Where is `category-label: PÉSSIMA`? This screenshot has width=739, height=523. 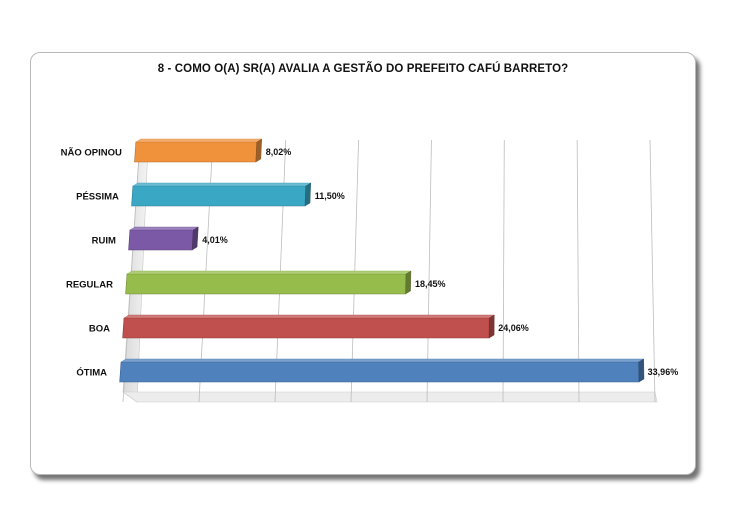
category-label: PÉSSIMA is located at coordinates (97, 197).